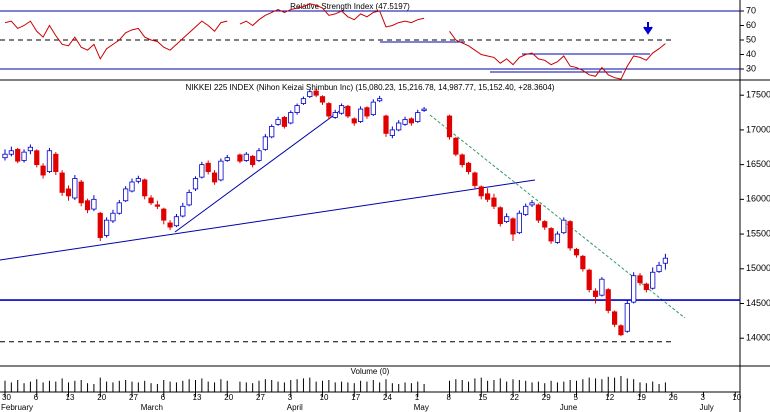  I want to click on x-tick-label: 1, so click(417, 397).